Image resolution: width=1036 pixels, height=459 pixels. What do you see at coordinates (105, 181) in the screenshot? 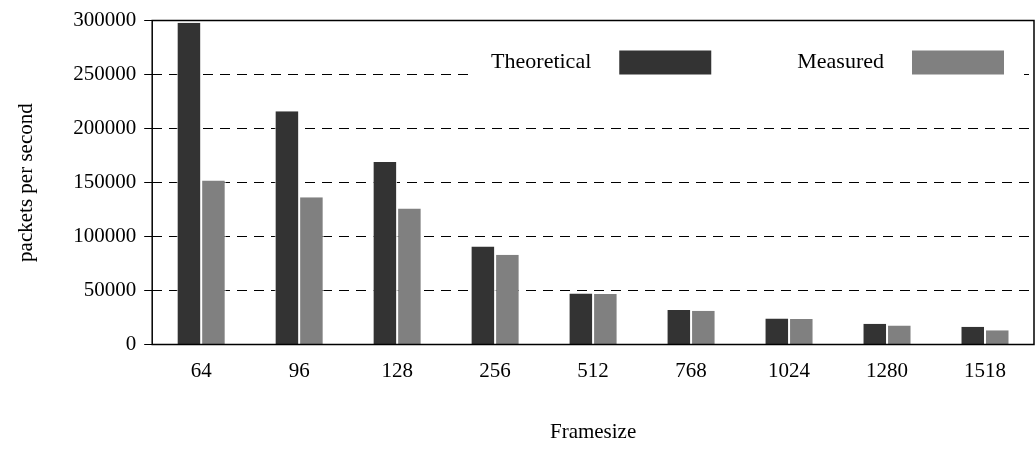
I see `y-tick-label: 150000` at bounding box center [105, 181].